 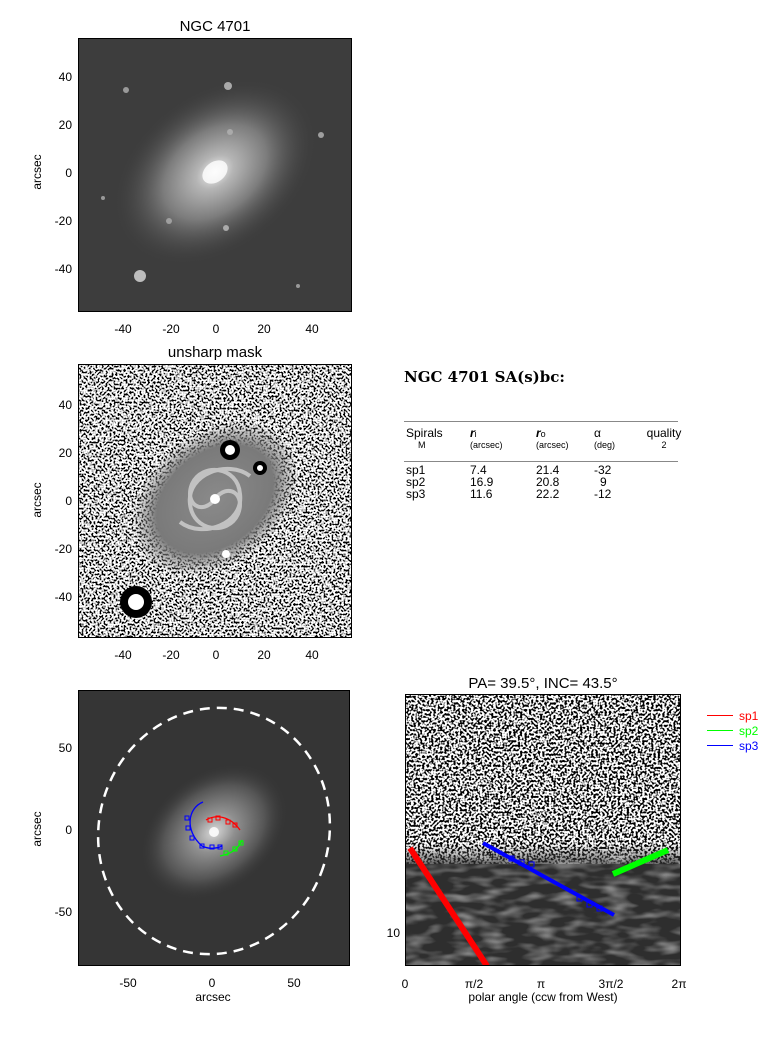 What do you see at coordinates (37, 500) in the screenshot?
I see `panel2-ylabel: arcsec` at bounding box center [37, 500].